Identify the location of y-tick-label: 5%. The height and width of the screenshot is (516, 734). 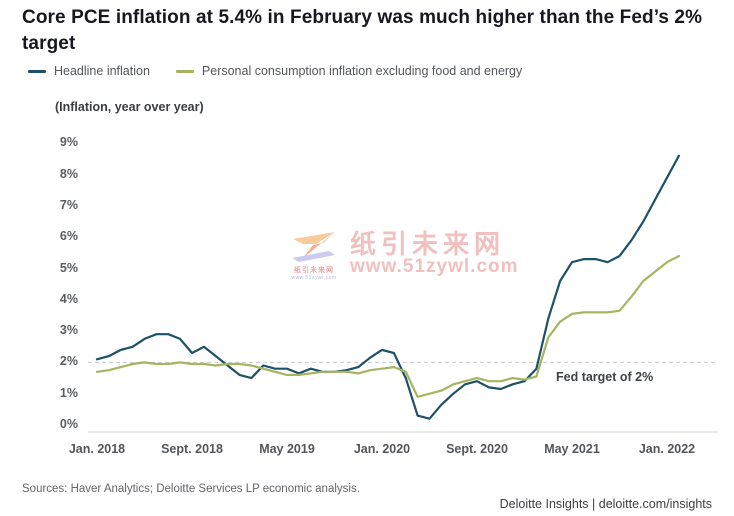
(68, 267).